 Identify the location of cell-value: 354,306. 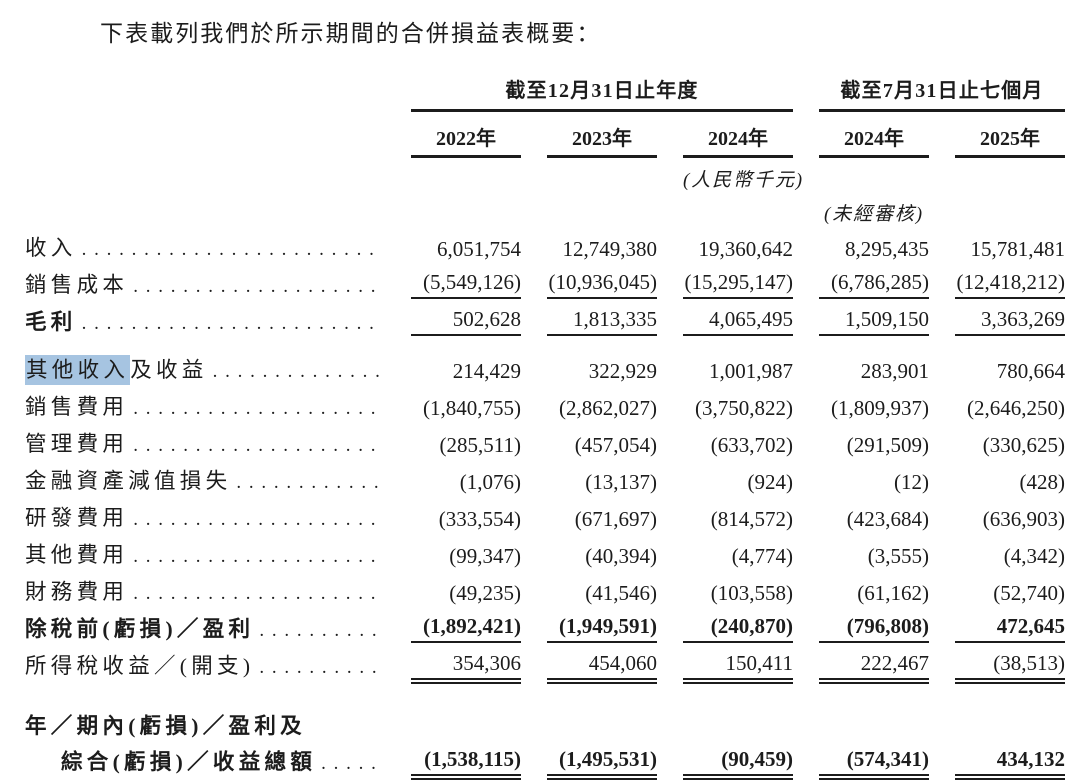
(466, 667).